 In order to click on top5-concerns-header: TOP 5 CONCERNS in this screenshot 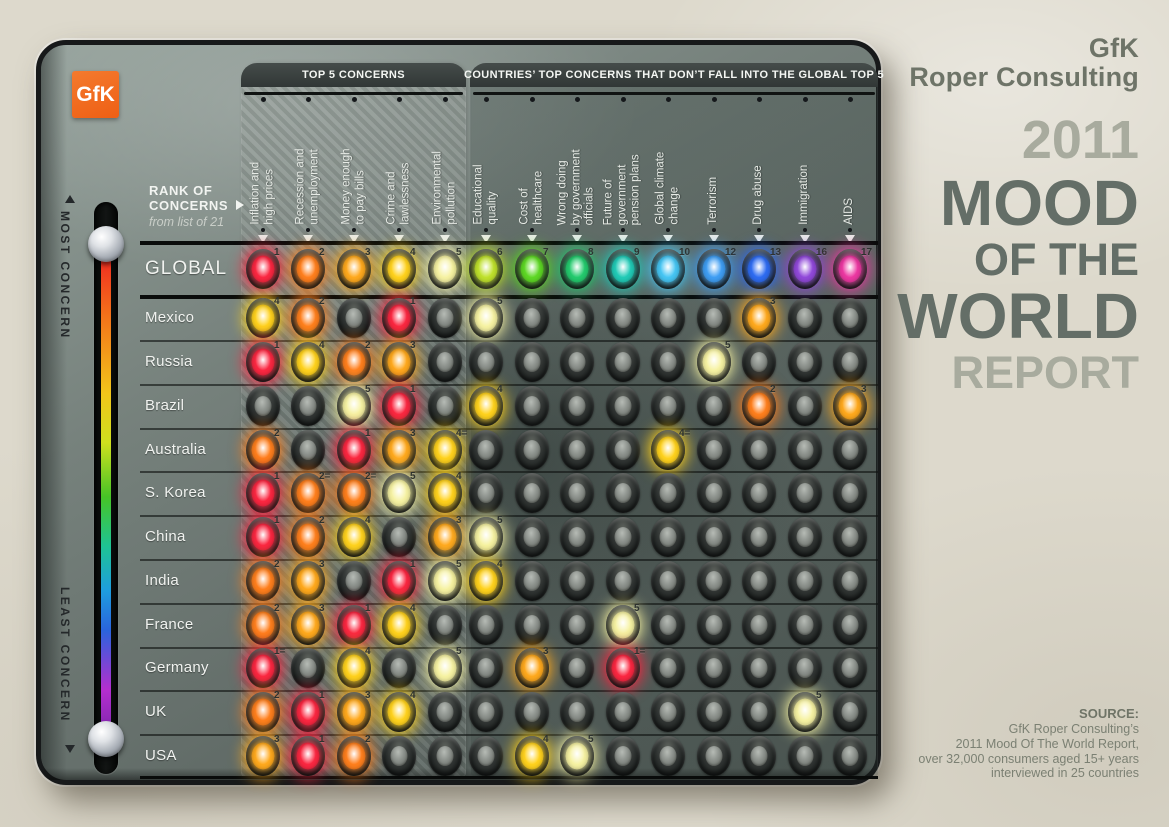, I will do `click(353, 75)`.